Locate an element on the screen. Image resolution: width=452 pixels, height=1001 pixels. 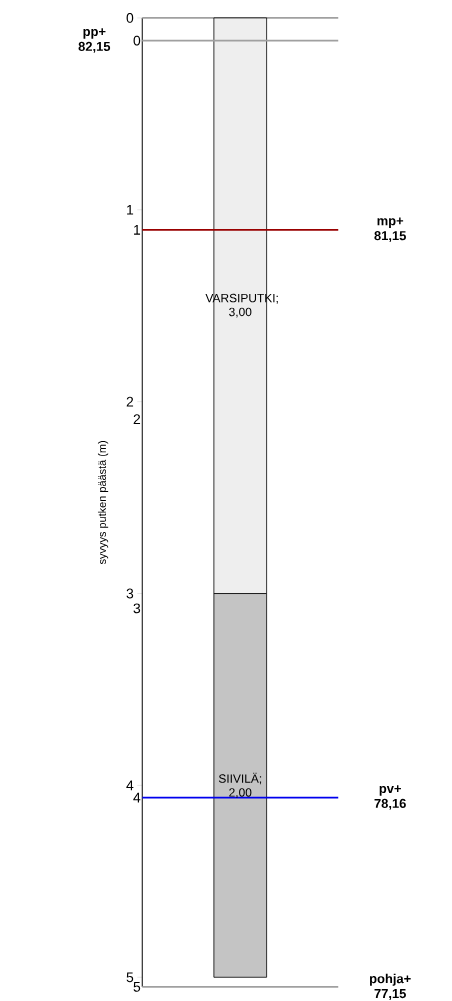
ref-line-label: pohja+ 77,15 is located at coordinates (390, 987).